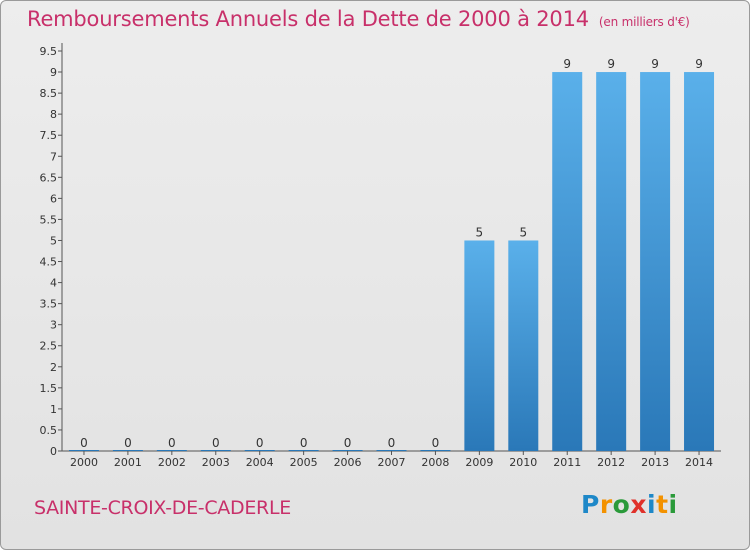 Image resolution: width=750 pixels, height=550 pixels. I want to click on y-tick-label: 1.5, so click(49, 388).